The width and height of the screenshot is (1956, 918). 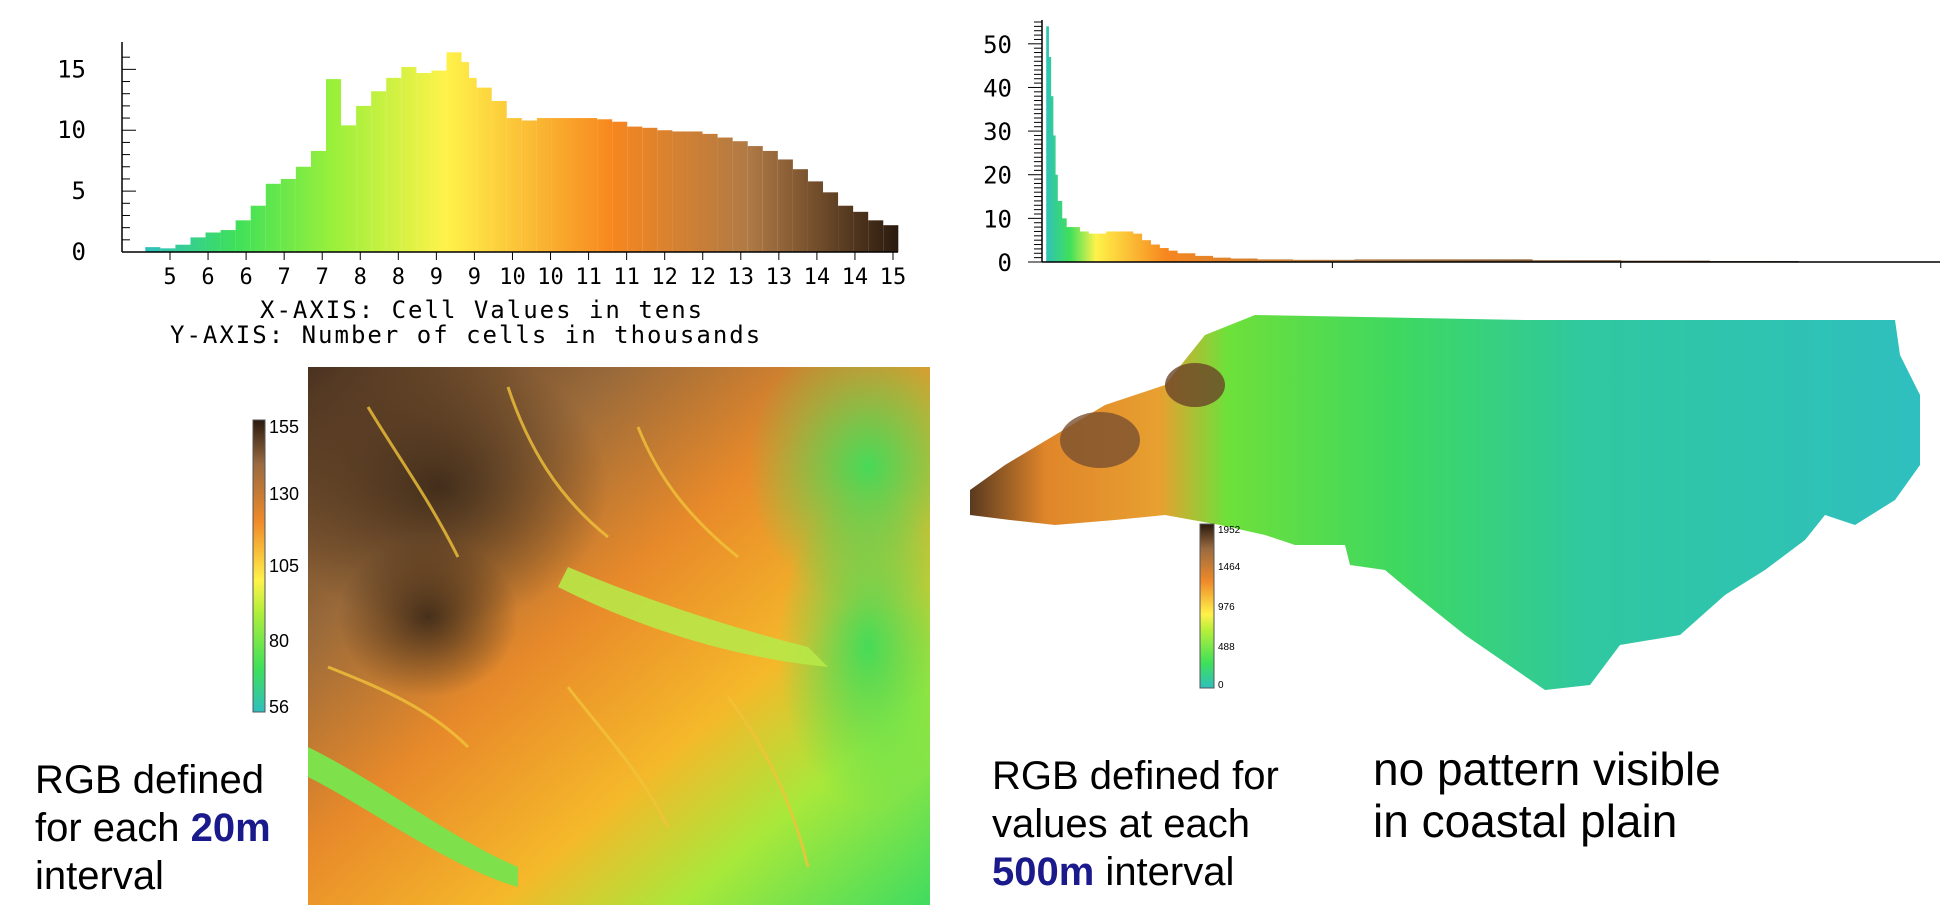 I want to click on legend-20m: 155 130 105 80 56, so click(x=275, y=567).